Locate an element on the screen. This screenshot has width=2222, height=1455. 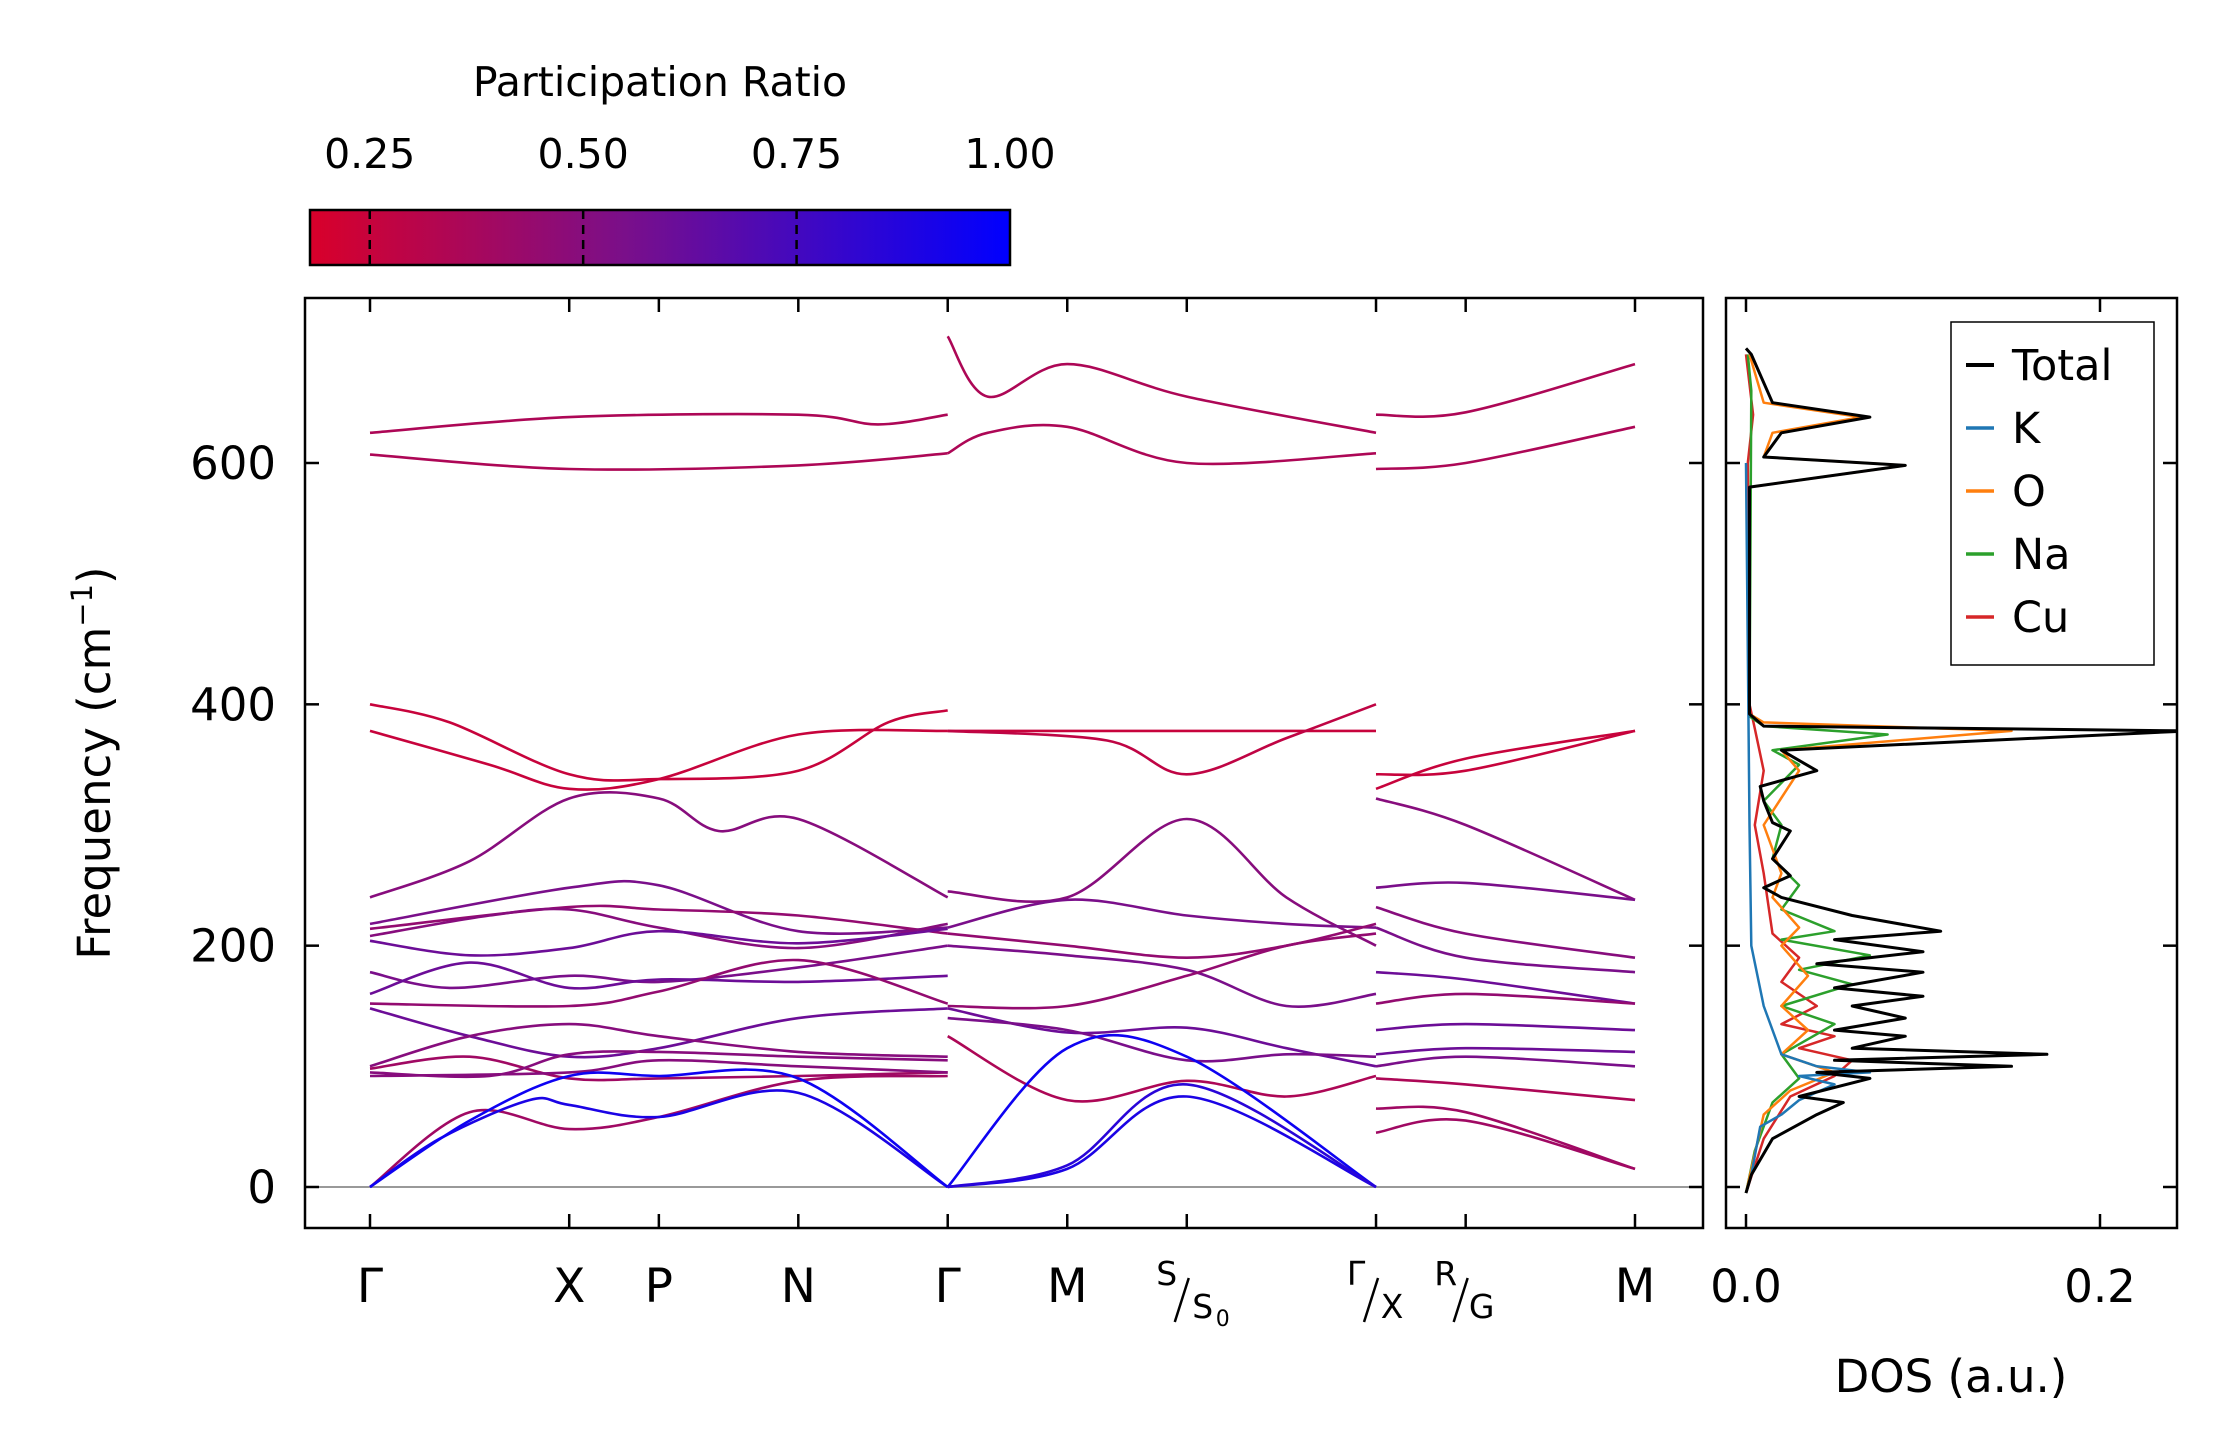
legend-entries: Total KO Na Cu is located at coordinates (2039, 492).